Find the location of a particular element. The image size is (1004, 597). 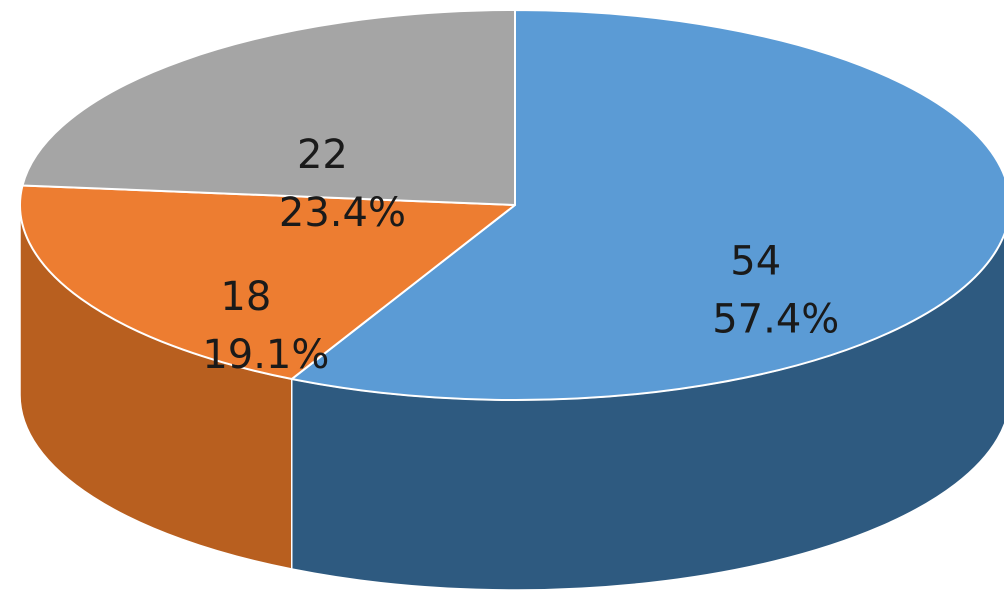

slice-value-label-0: 54 is located at coordinates (755, 262).